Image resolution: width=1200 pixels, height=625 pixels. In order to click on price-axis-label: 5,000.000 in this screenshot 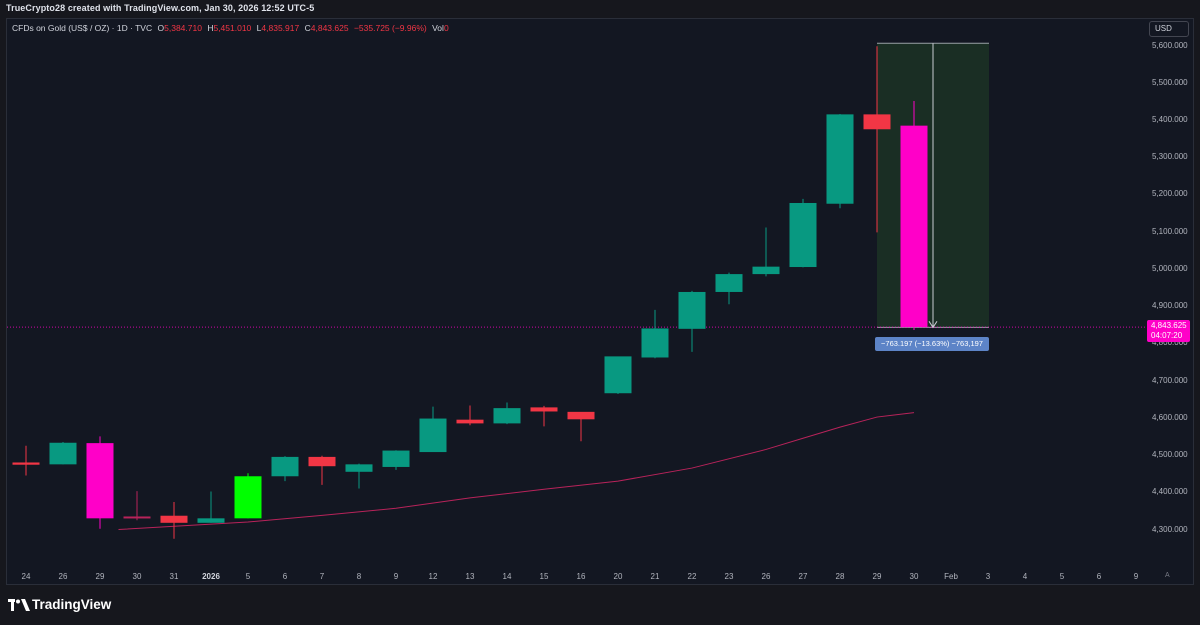, I will do `click(1170, 268)`.